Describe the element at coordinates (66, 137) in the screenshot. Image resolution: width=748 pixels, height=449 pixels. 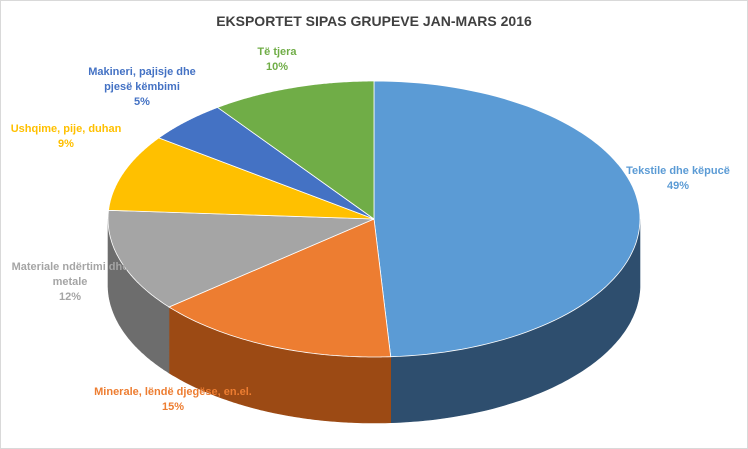
I see `data-label-ushqime: Ushqime, pije, duhan 9%` at that location.